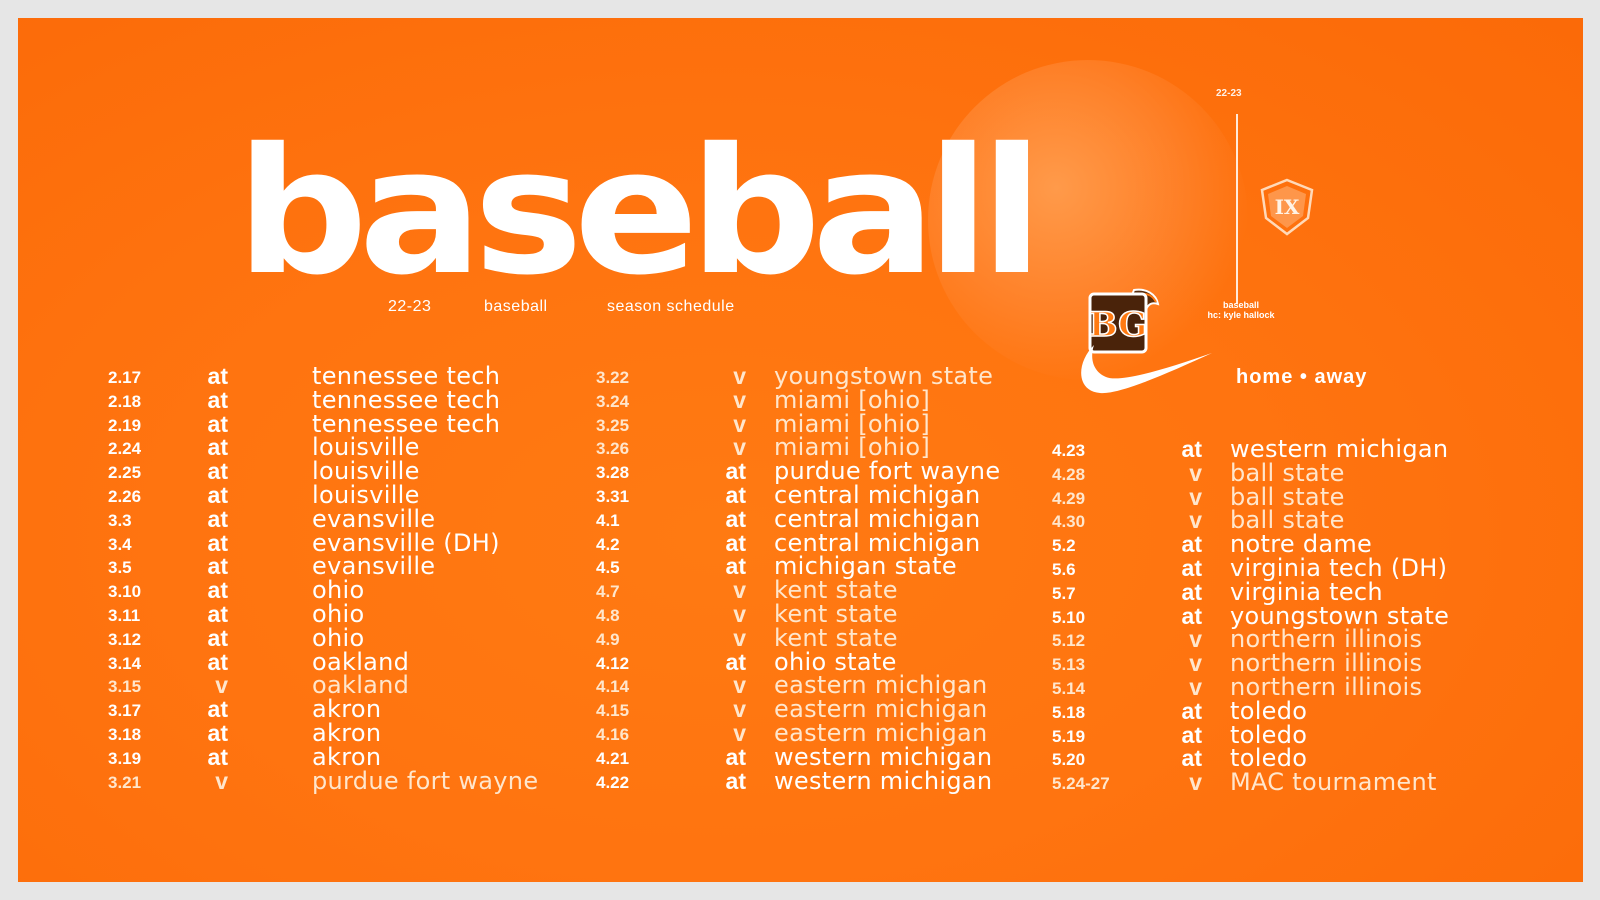  Describe the element at coordinates (1069, 712) in the screenshot. I see `game-date: 5.18` at that location.